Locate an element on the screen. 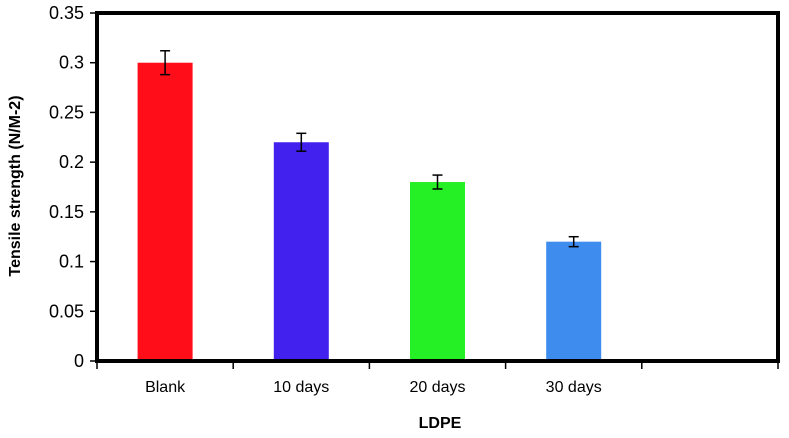 Image resolution: width=789 pixels, height=438 pixels. y-tick-label: 0.15 is located at coordinates (66, 212).